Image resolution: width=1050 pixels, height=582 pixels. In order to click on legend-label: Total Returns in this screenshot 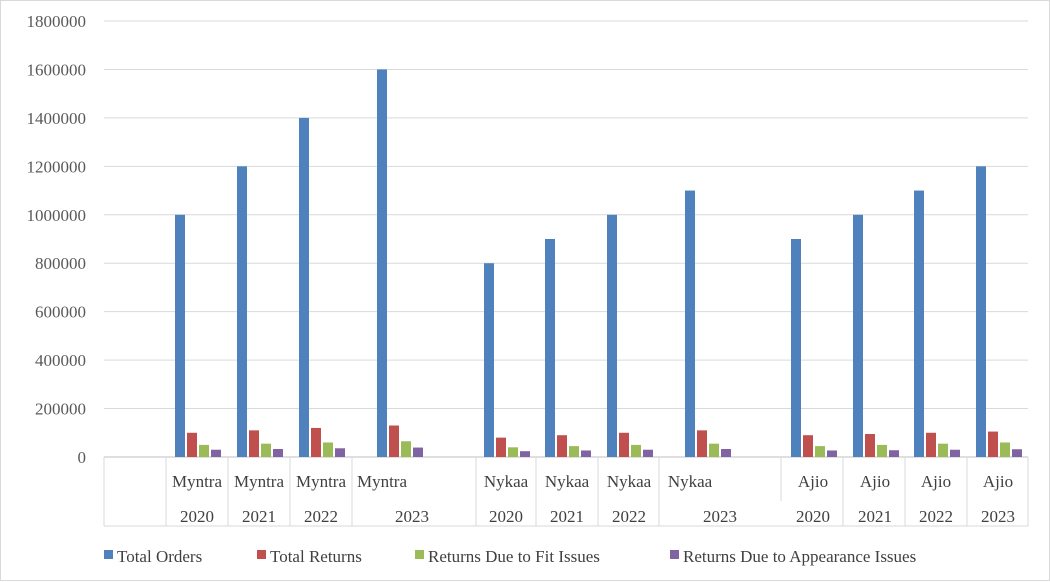, I will do `click(316, 556)`.